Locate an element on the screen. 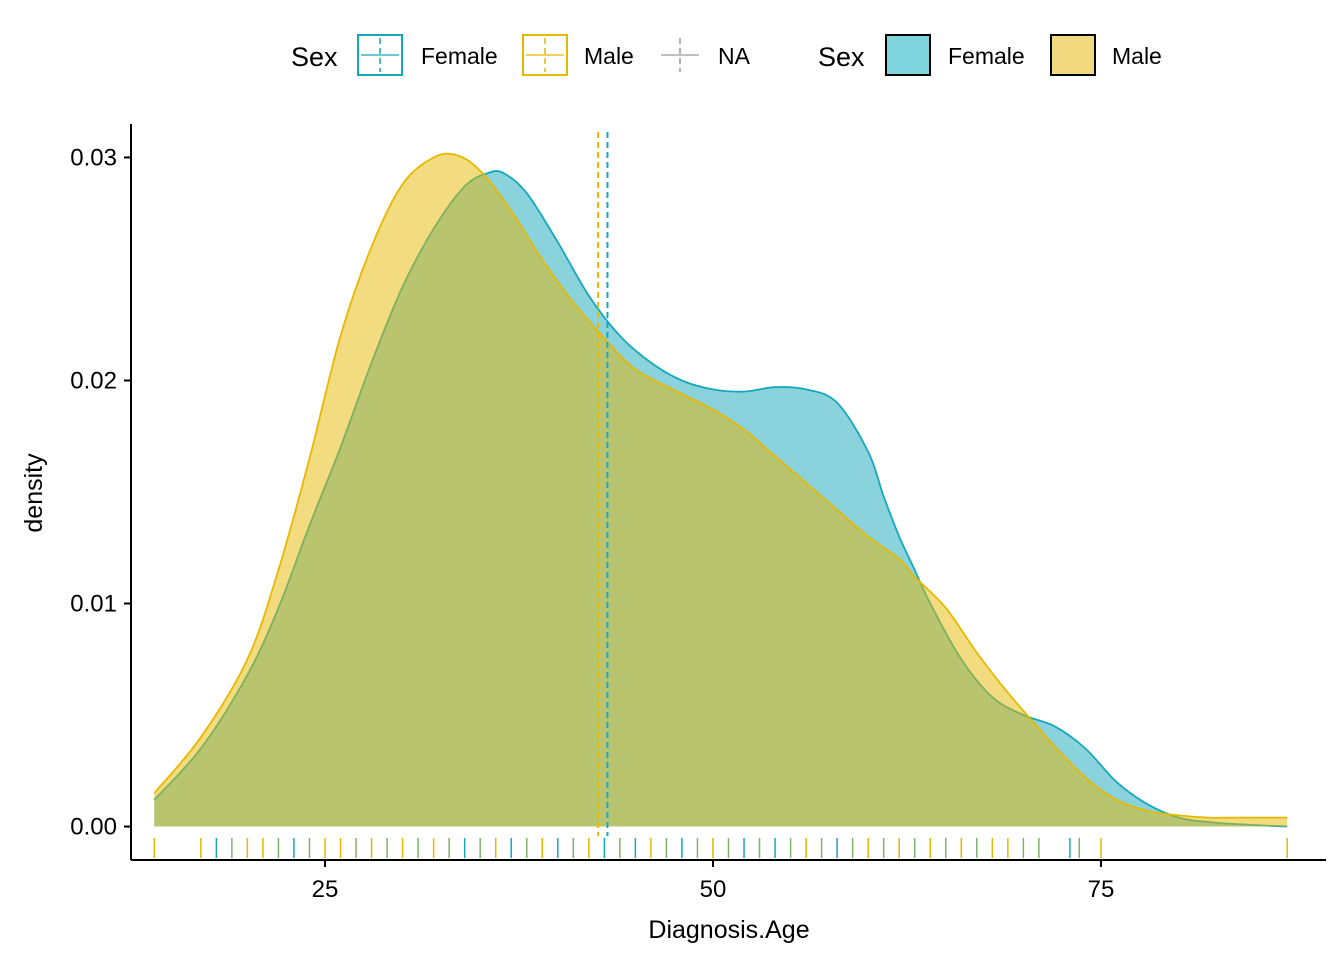 The image size is (1344, 960). legend-key-fill-female is located at coordinates (908, 55).